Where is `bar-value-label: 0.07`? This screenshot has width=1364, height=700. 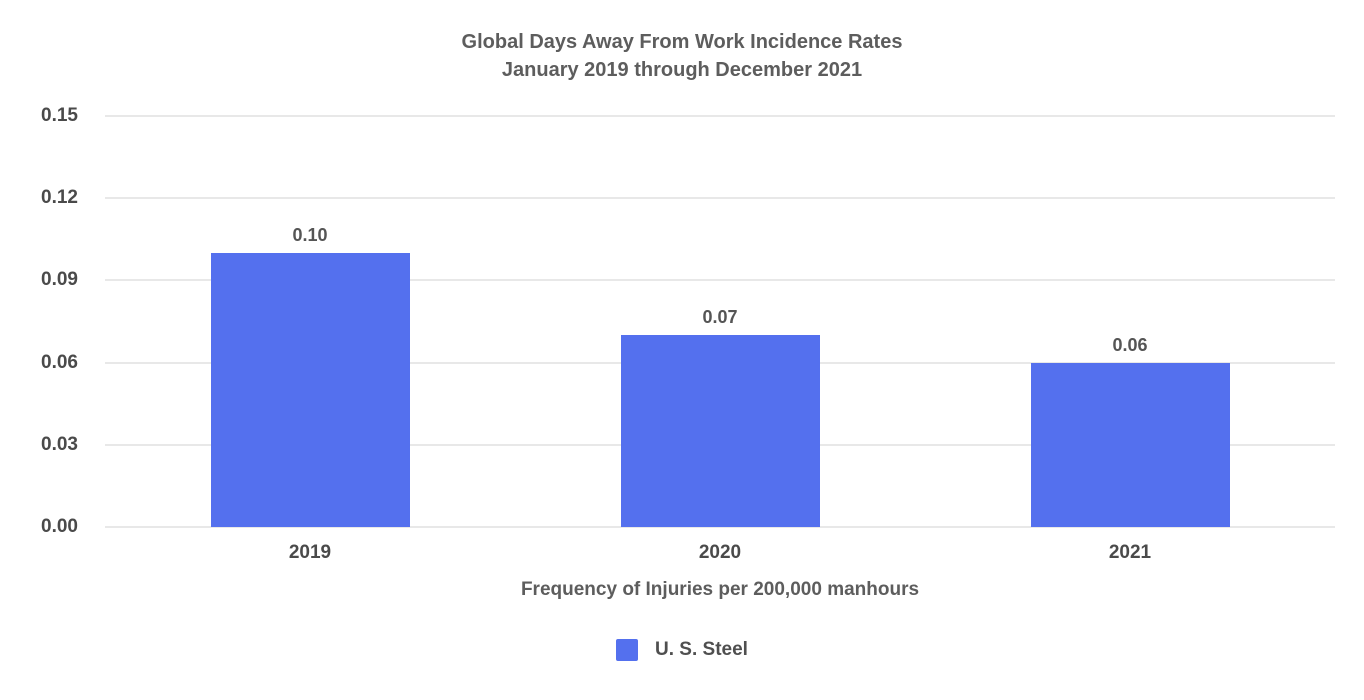 bar-value-label: 0.07 is located at coordinates (720, 317).